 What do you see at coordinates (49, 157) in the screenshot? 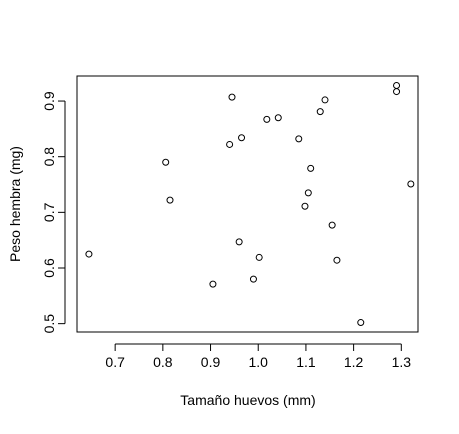
I see `y-tick-label: 0.8` at bounding box center [49, 157].